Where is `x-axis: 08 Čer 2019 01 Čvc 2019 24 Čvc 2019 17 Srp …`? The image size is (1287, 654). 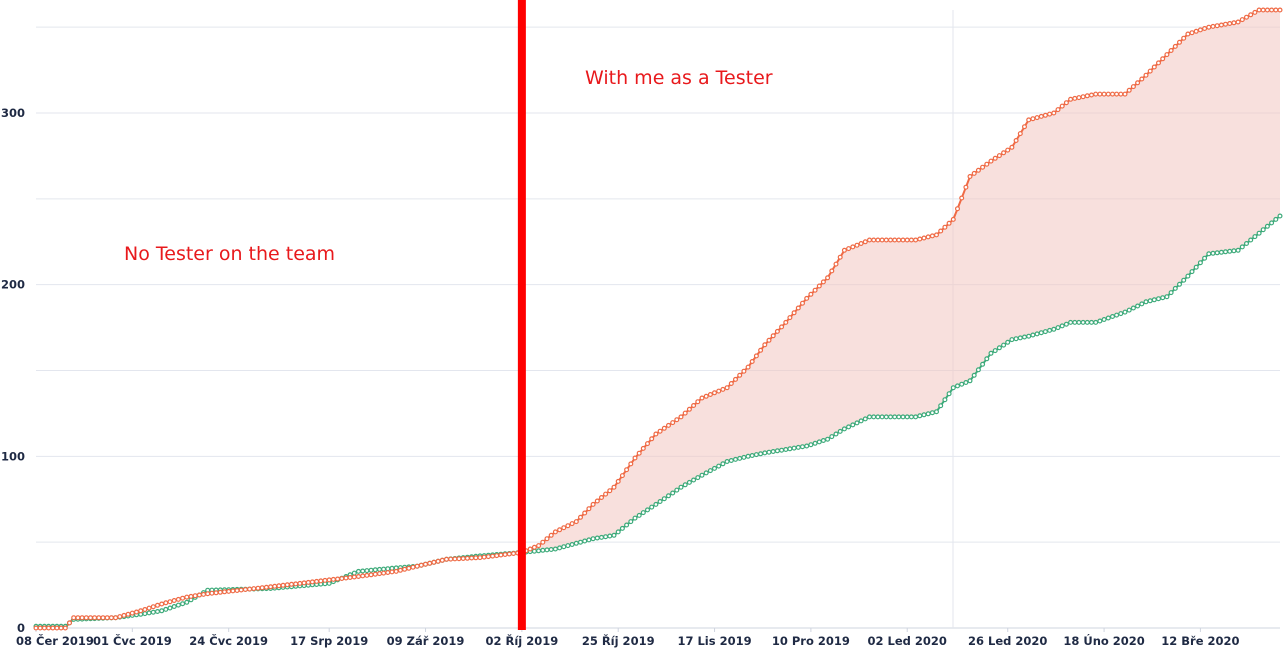 x-axis: 08 Čer 2019 01 Čvc 2019 24 Čvc 2019 17 Srp … is located at coordinates (628, 638).